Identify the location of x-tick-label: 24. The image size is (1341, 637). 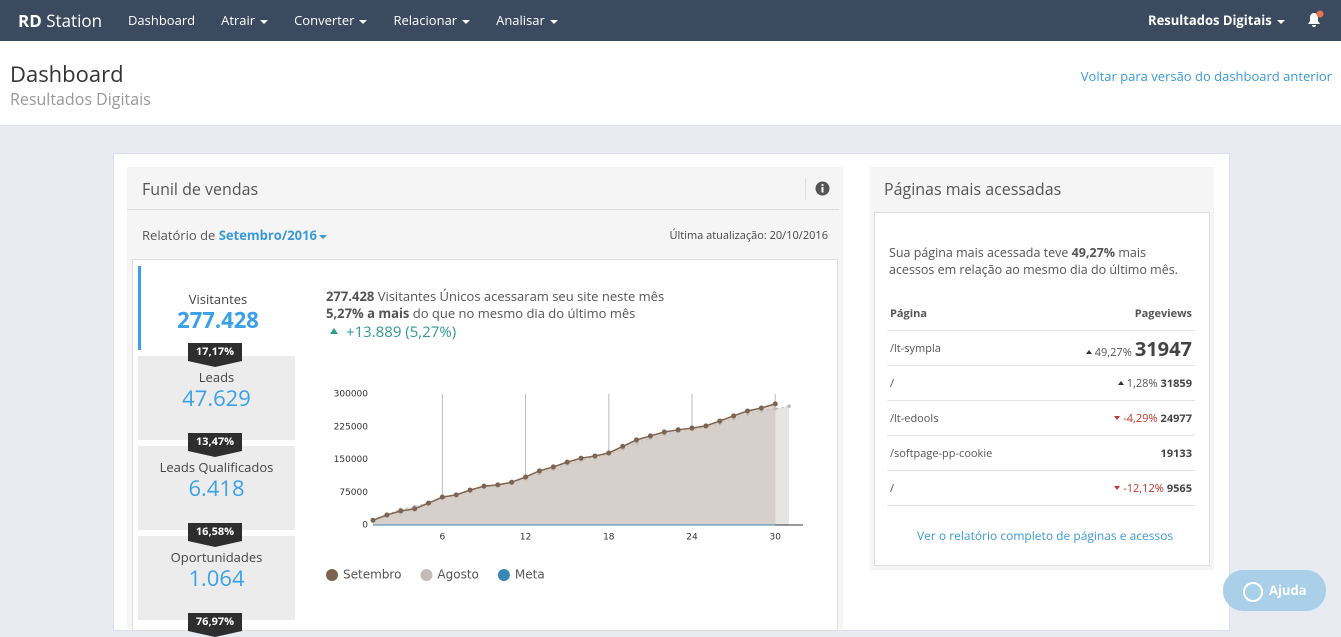
(692, 538).